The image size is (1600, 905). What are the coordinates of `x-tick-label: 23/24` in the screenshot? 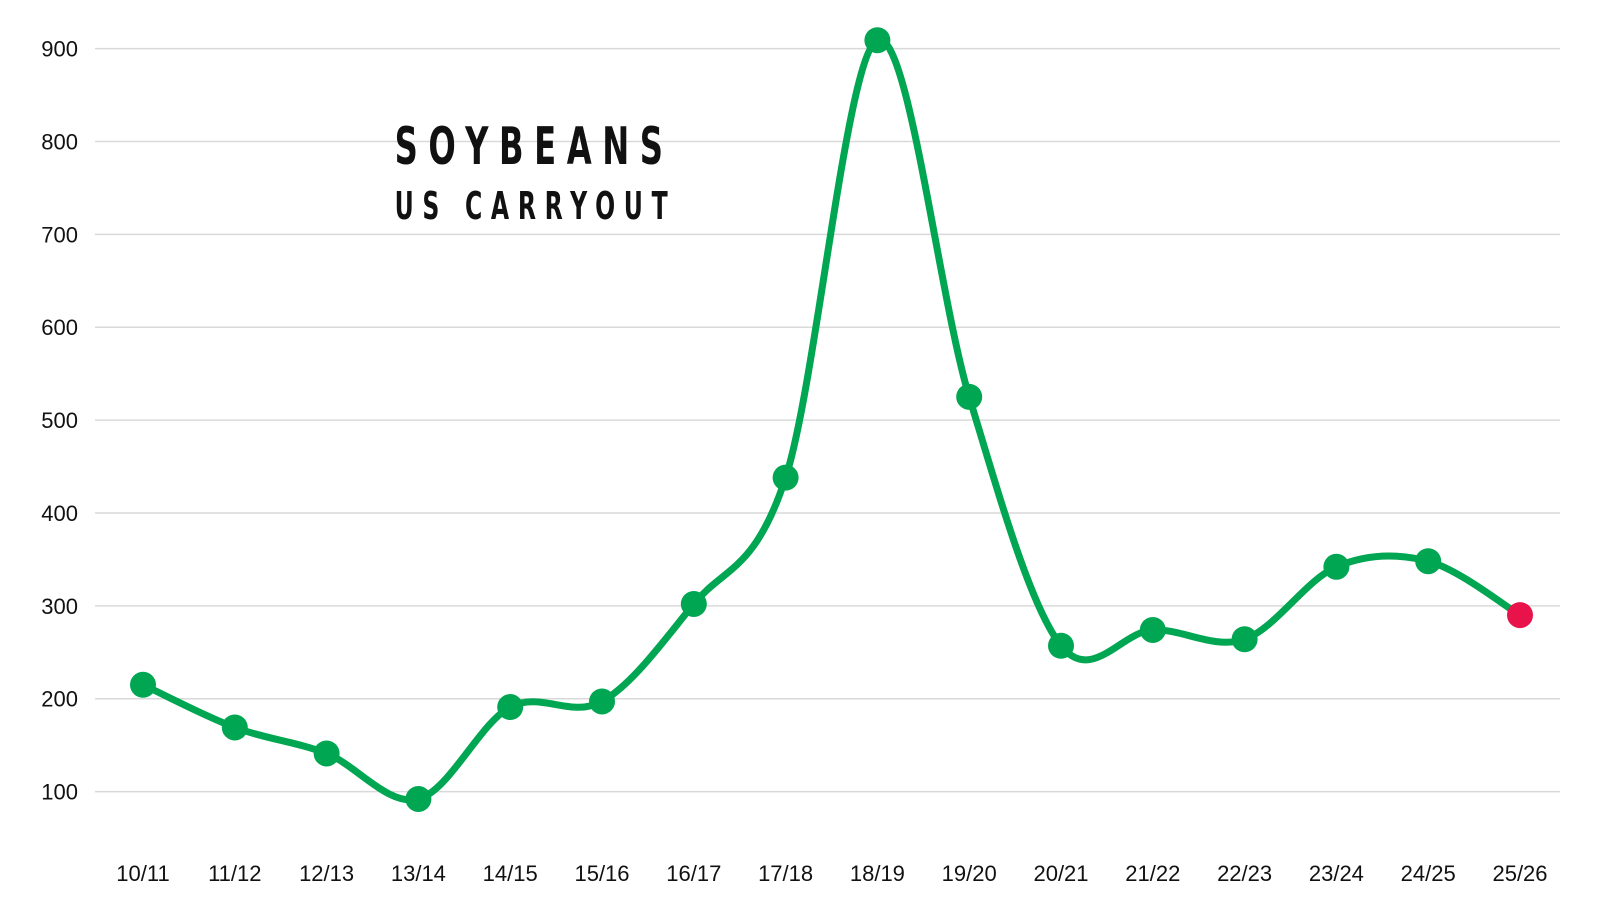 It's located at (1336, 873).